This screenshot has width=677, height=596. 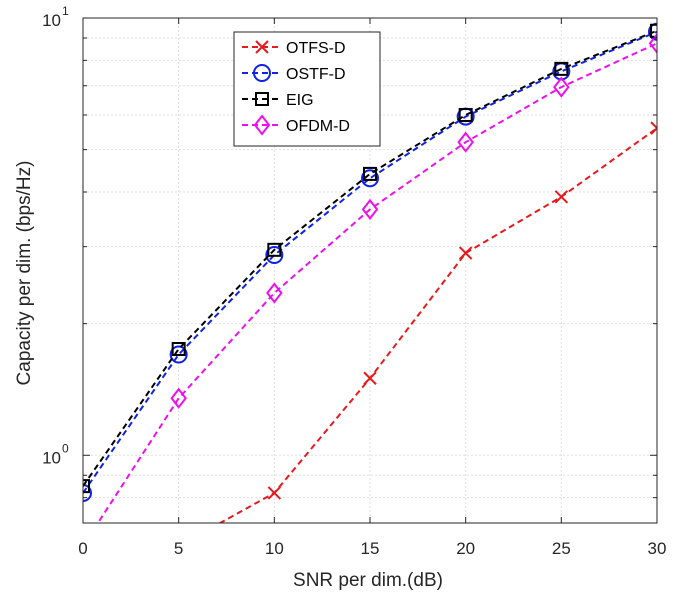 I want to click on x-tick-label: 15, so click(x=370, y=548).